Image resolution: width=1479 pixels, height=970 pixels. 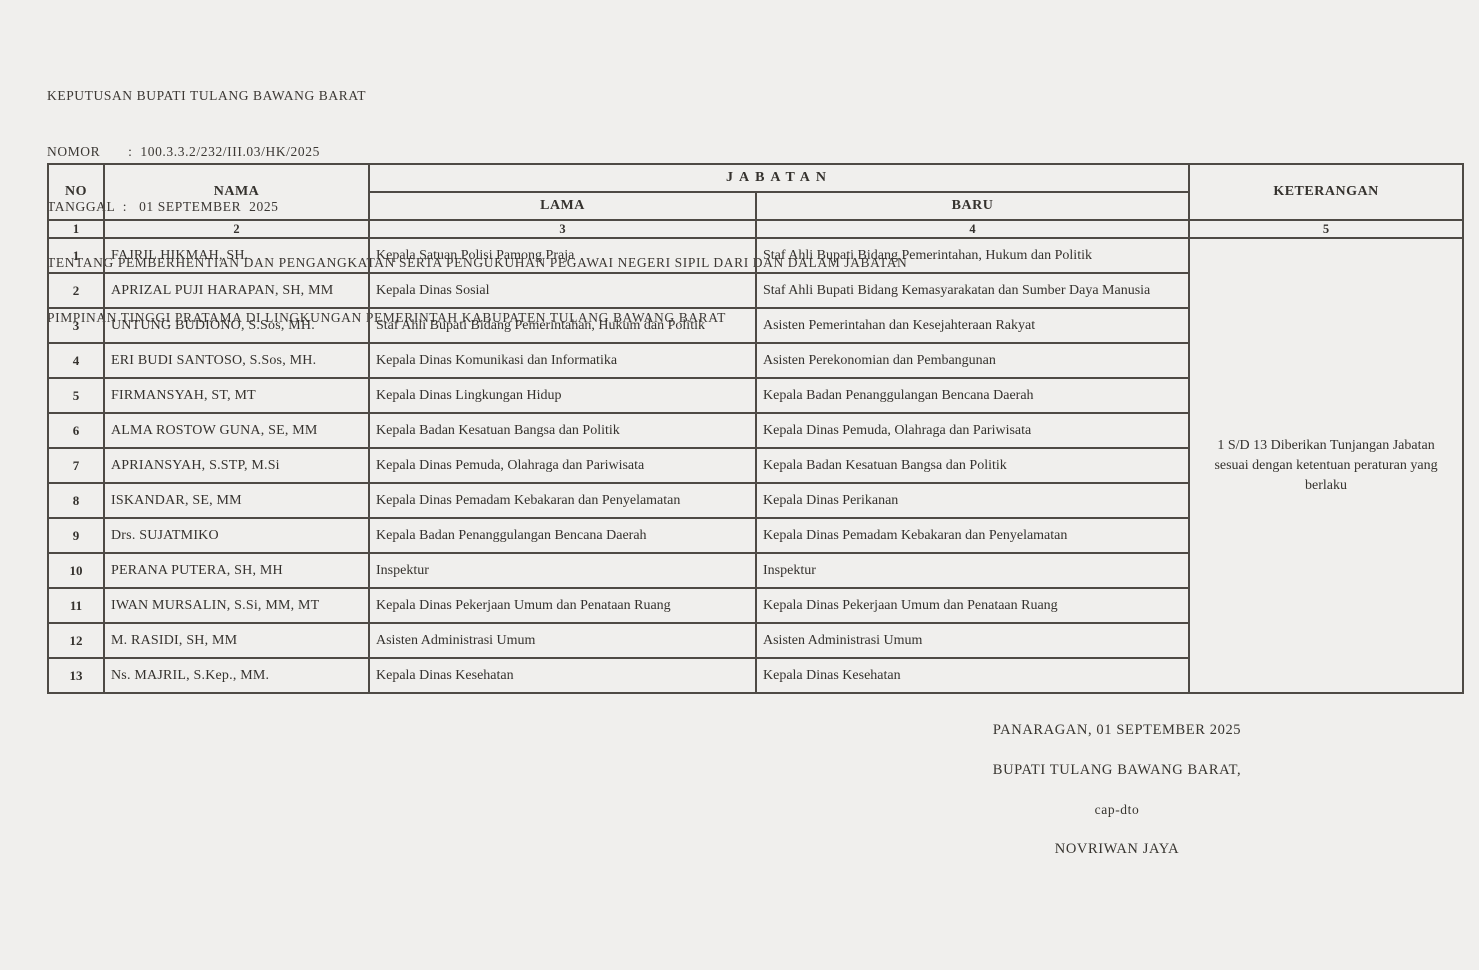 I want to click on col-number-2: 2, so click(x=236, y=229).